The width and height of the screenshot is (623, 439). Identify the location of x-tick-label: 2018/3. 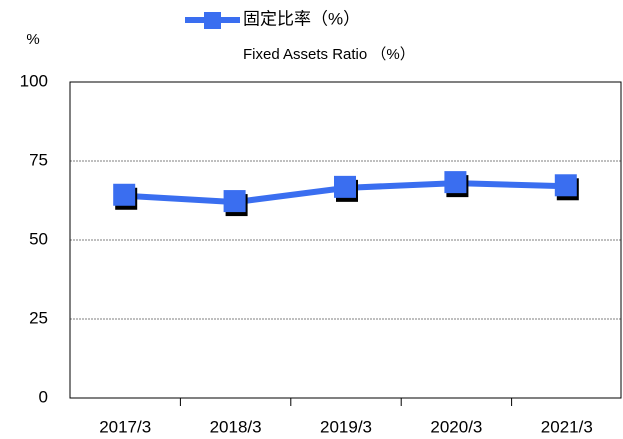
(236, 426).